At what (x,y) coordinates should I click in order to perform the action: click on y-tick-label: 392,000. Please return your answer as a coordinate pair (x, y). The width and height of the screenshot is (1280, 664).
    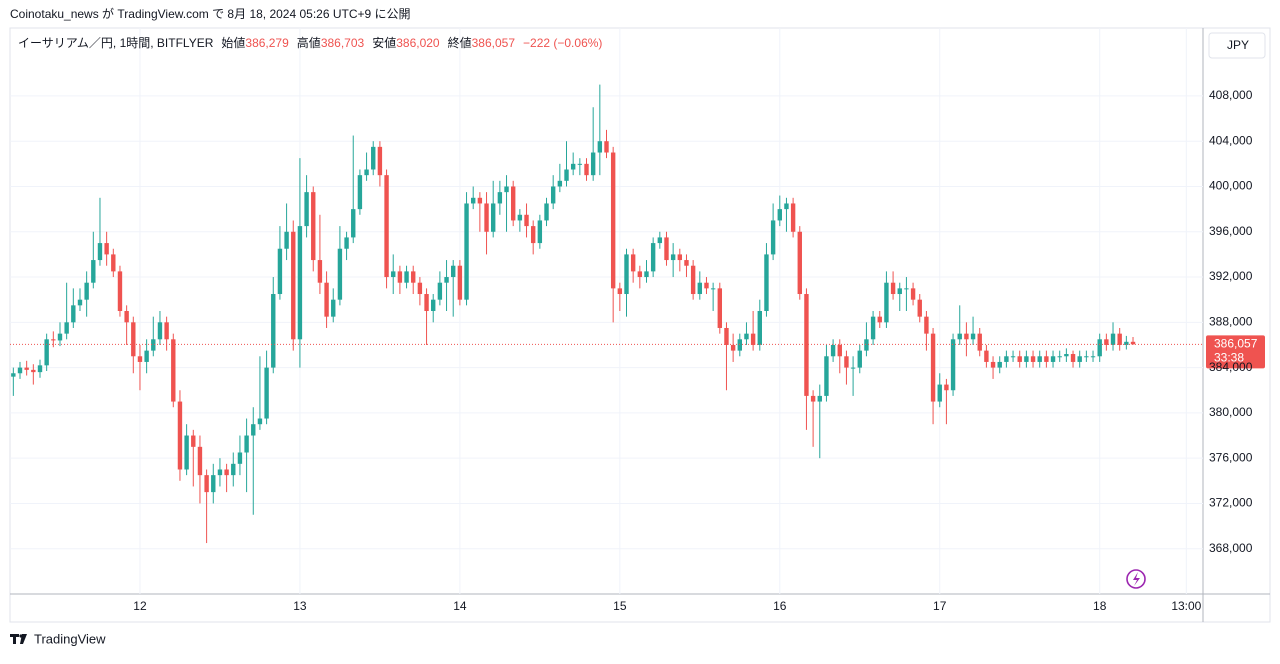
    Looking at the image, I should click on (1231, 276).